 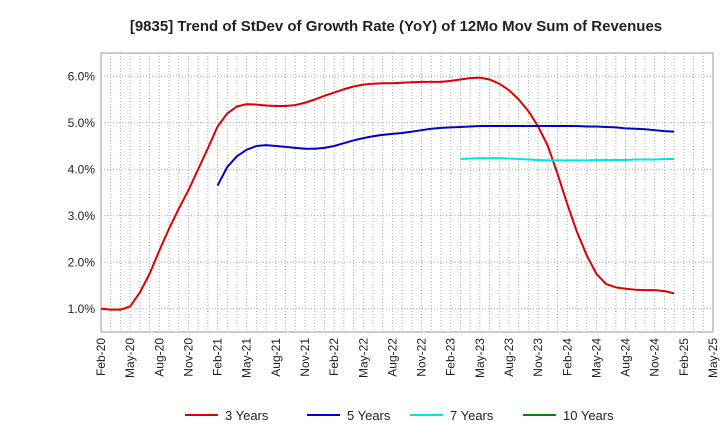 I want to click on x-tick-label: Nov-23, so click(x=538, y=357).